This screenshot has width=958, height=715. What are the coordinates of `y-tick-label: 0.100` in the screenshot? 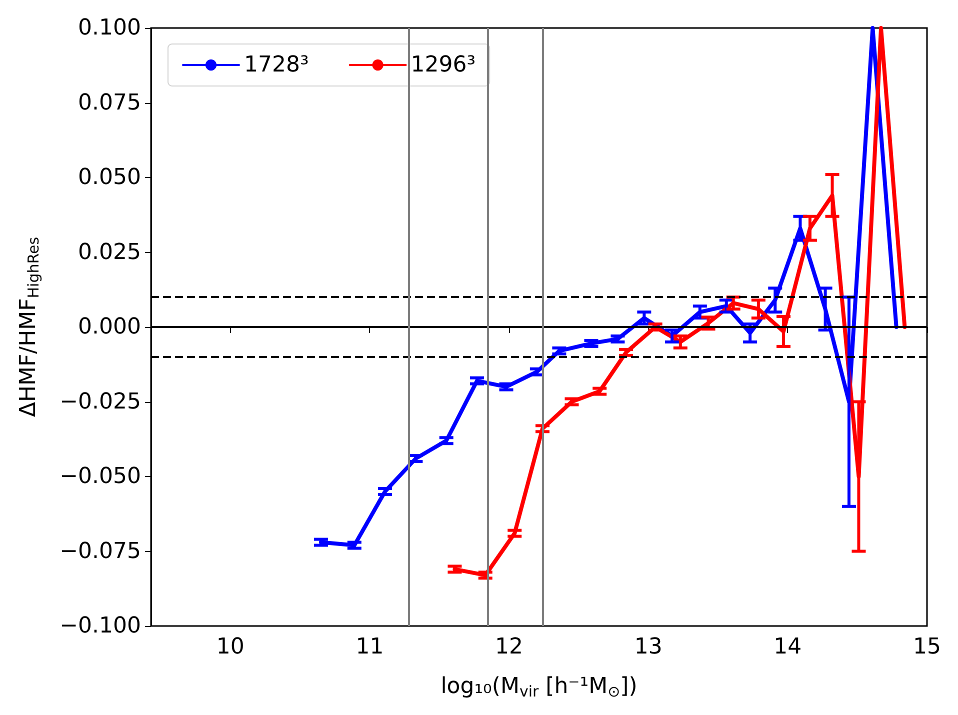 It's located at (109, 28).